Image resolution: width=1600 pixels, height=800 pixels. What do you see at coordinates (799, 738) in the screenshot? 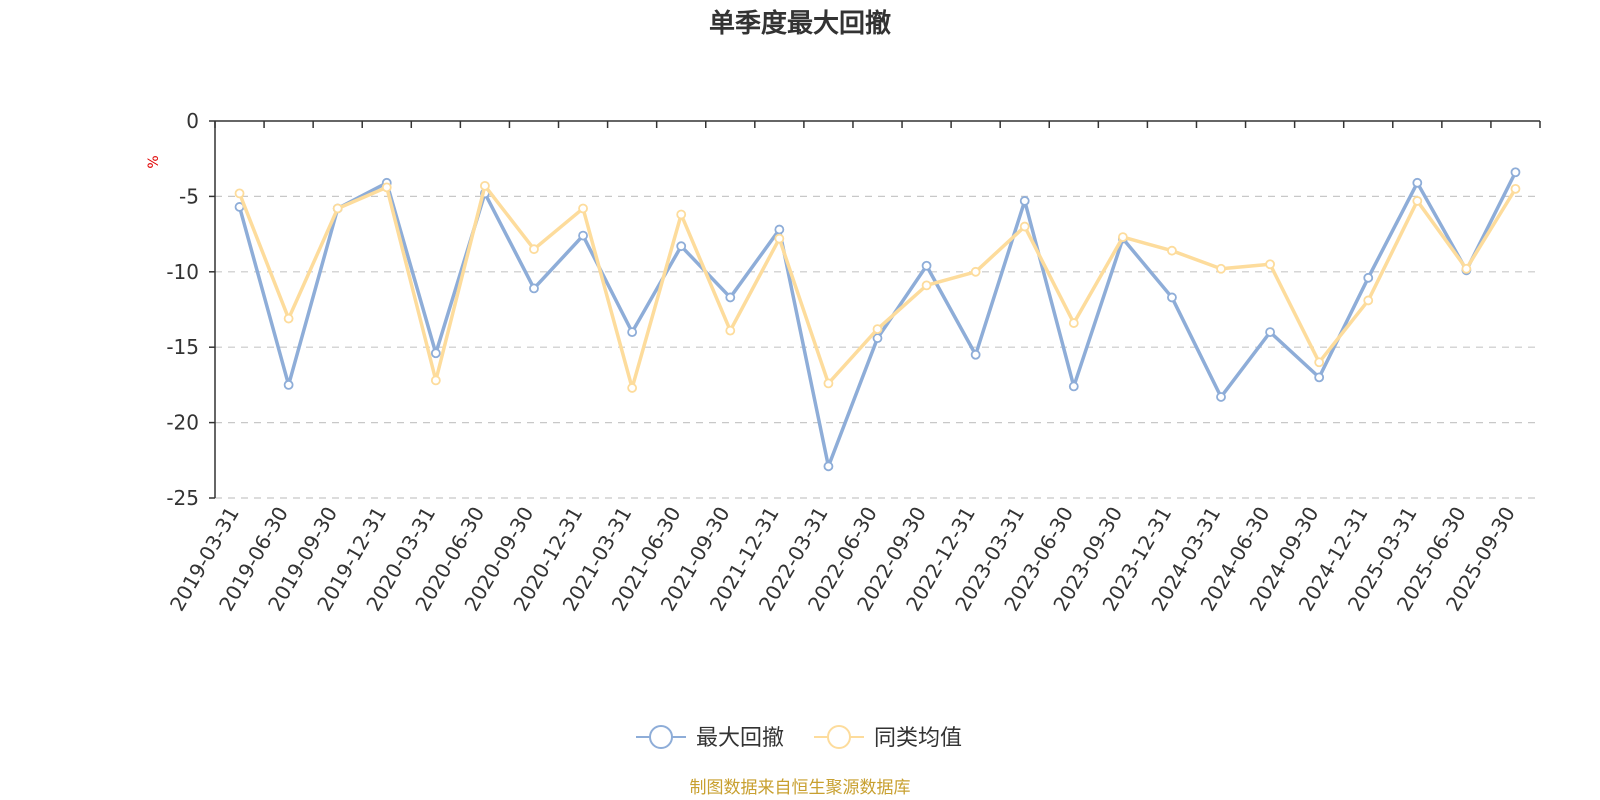
I see `legend: 最大回撤 同类均值` at bounding box center [799, 738].